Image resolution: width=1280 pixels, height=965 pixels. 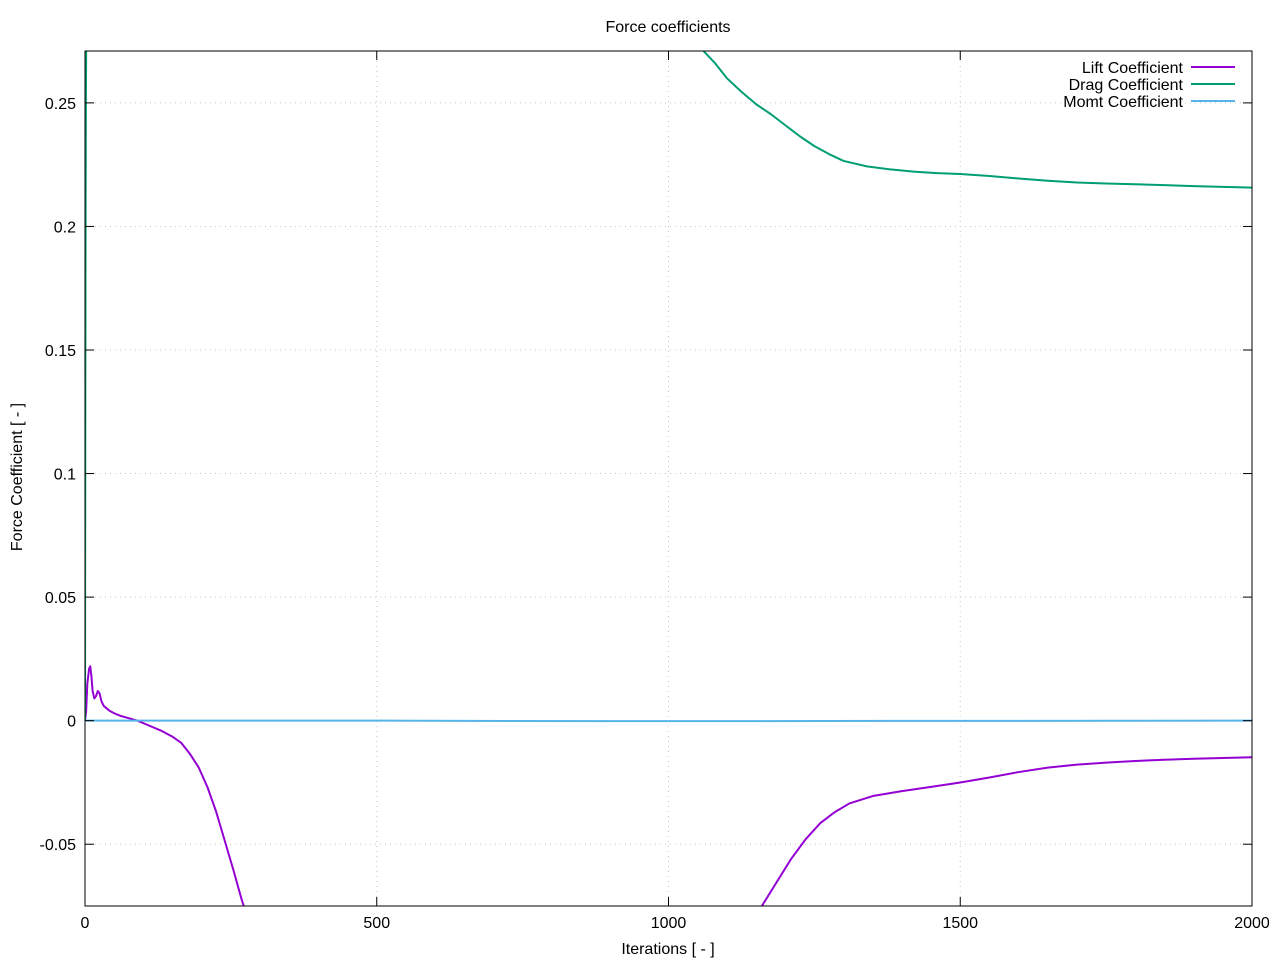 What do you see at coordinates (1133, 68) in the screenshot?
I see `legend-label: Lift Coefficient` at bounding box center [1133, 68].